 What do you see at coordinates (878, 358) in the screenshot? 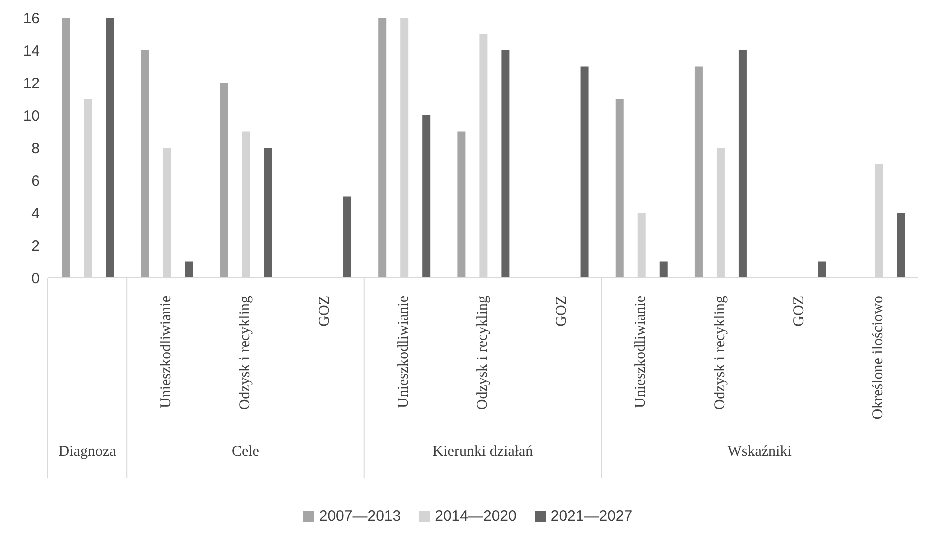
I see `x-tick-label: Określone ilościowo` at bounding box center [878, 358].